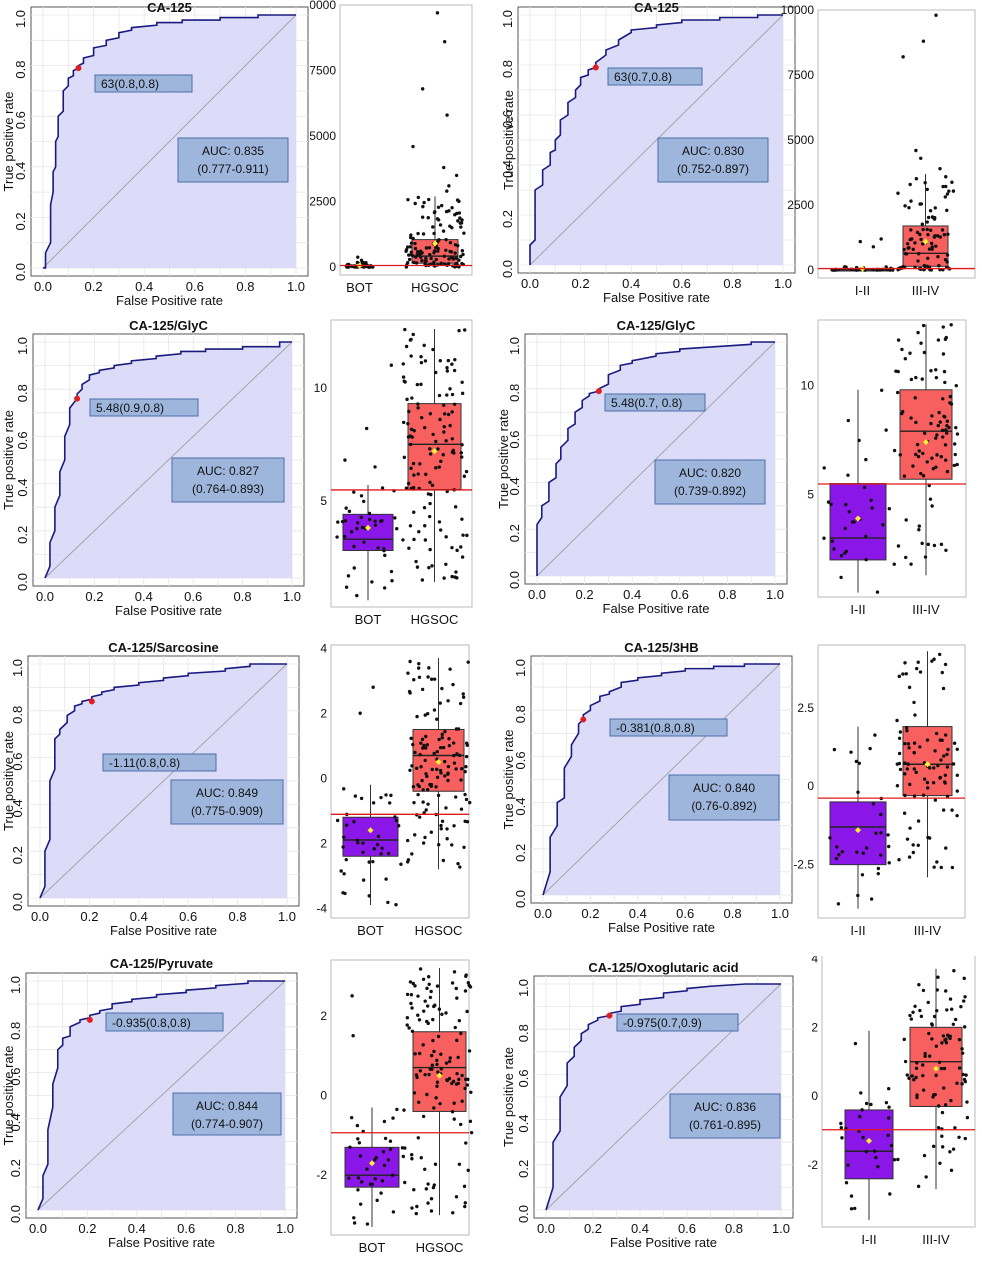 Image resolution: width=982 pixels, height=1261 pixels. What do you see at coordinates (891, 1101) in the screenshot?
I see `box-chart-8: I-II III-IV 4 2 0 -2` at bounding box center [891, 1101].